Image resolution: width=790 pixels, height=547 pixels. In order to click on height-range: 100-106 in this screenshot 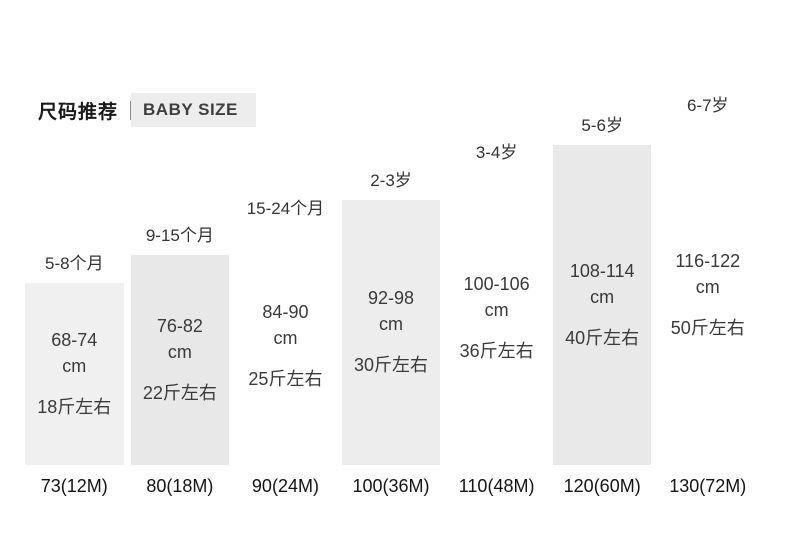, I will do `click(496, 284)`.